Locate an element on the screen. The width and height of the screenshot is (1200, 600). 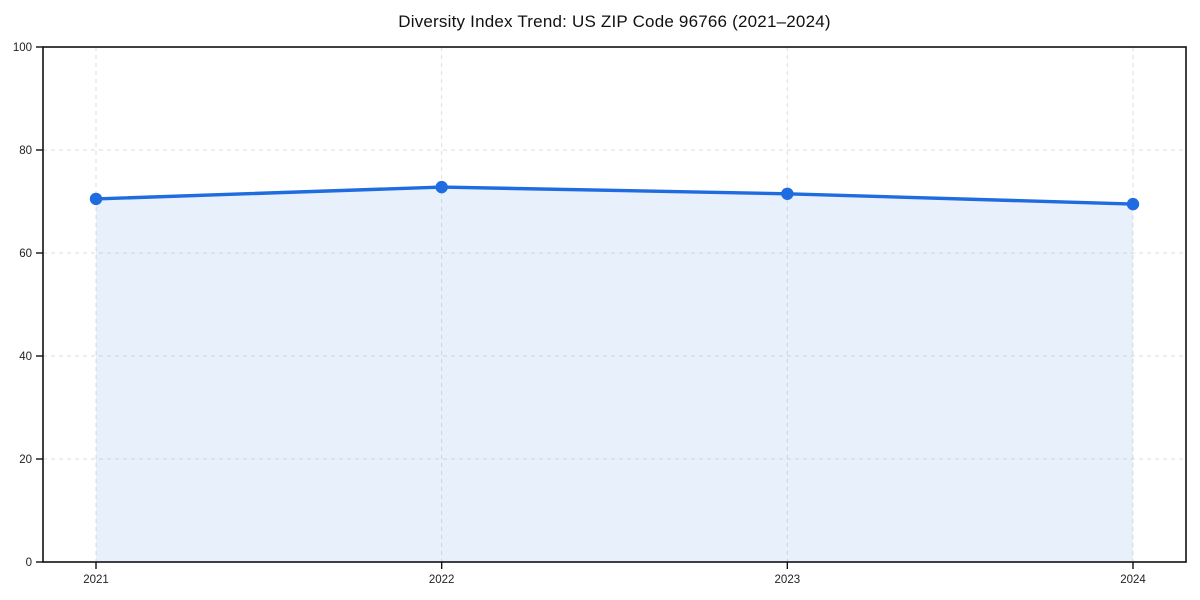
y-tick-label: 80 is located at coordinates (25, 151).